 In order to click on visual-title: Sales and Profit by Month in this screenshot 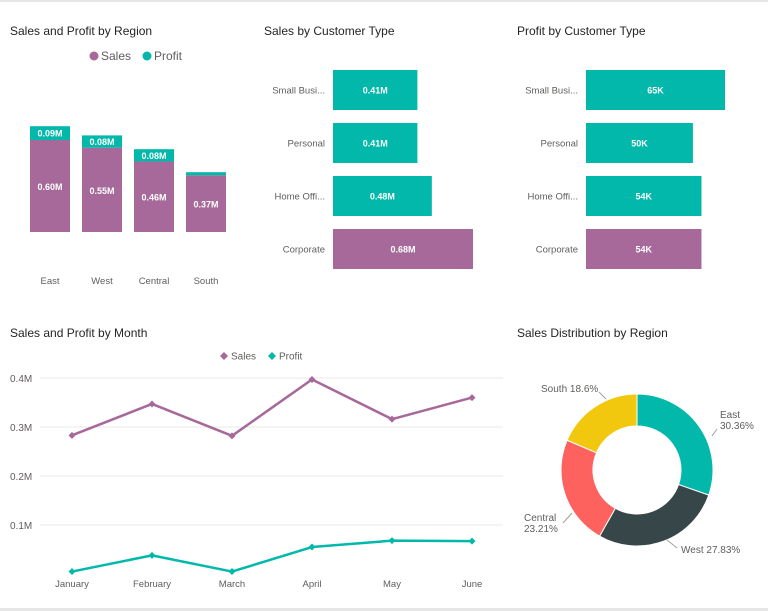, I will do `click(79, 333)`.